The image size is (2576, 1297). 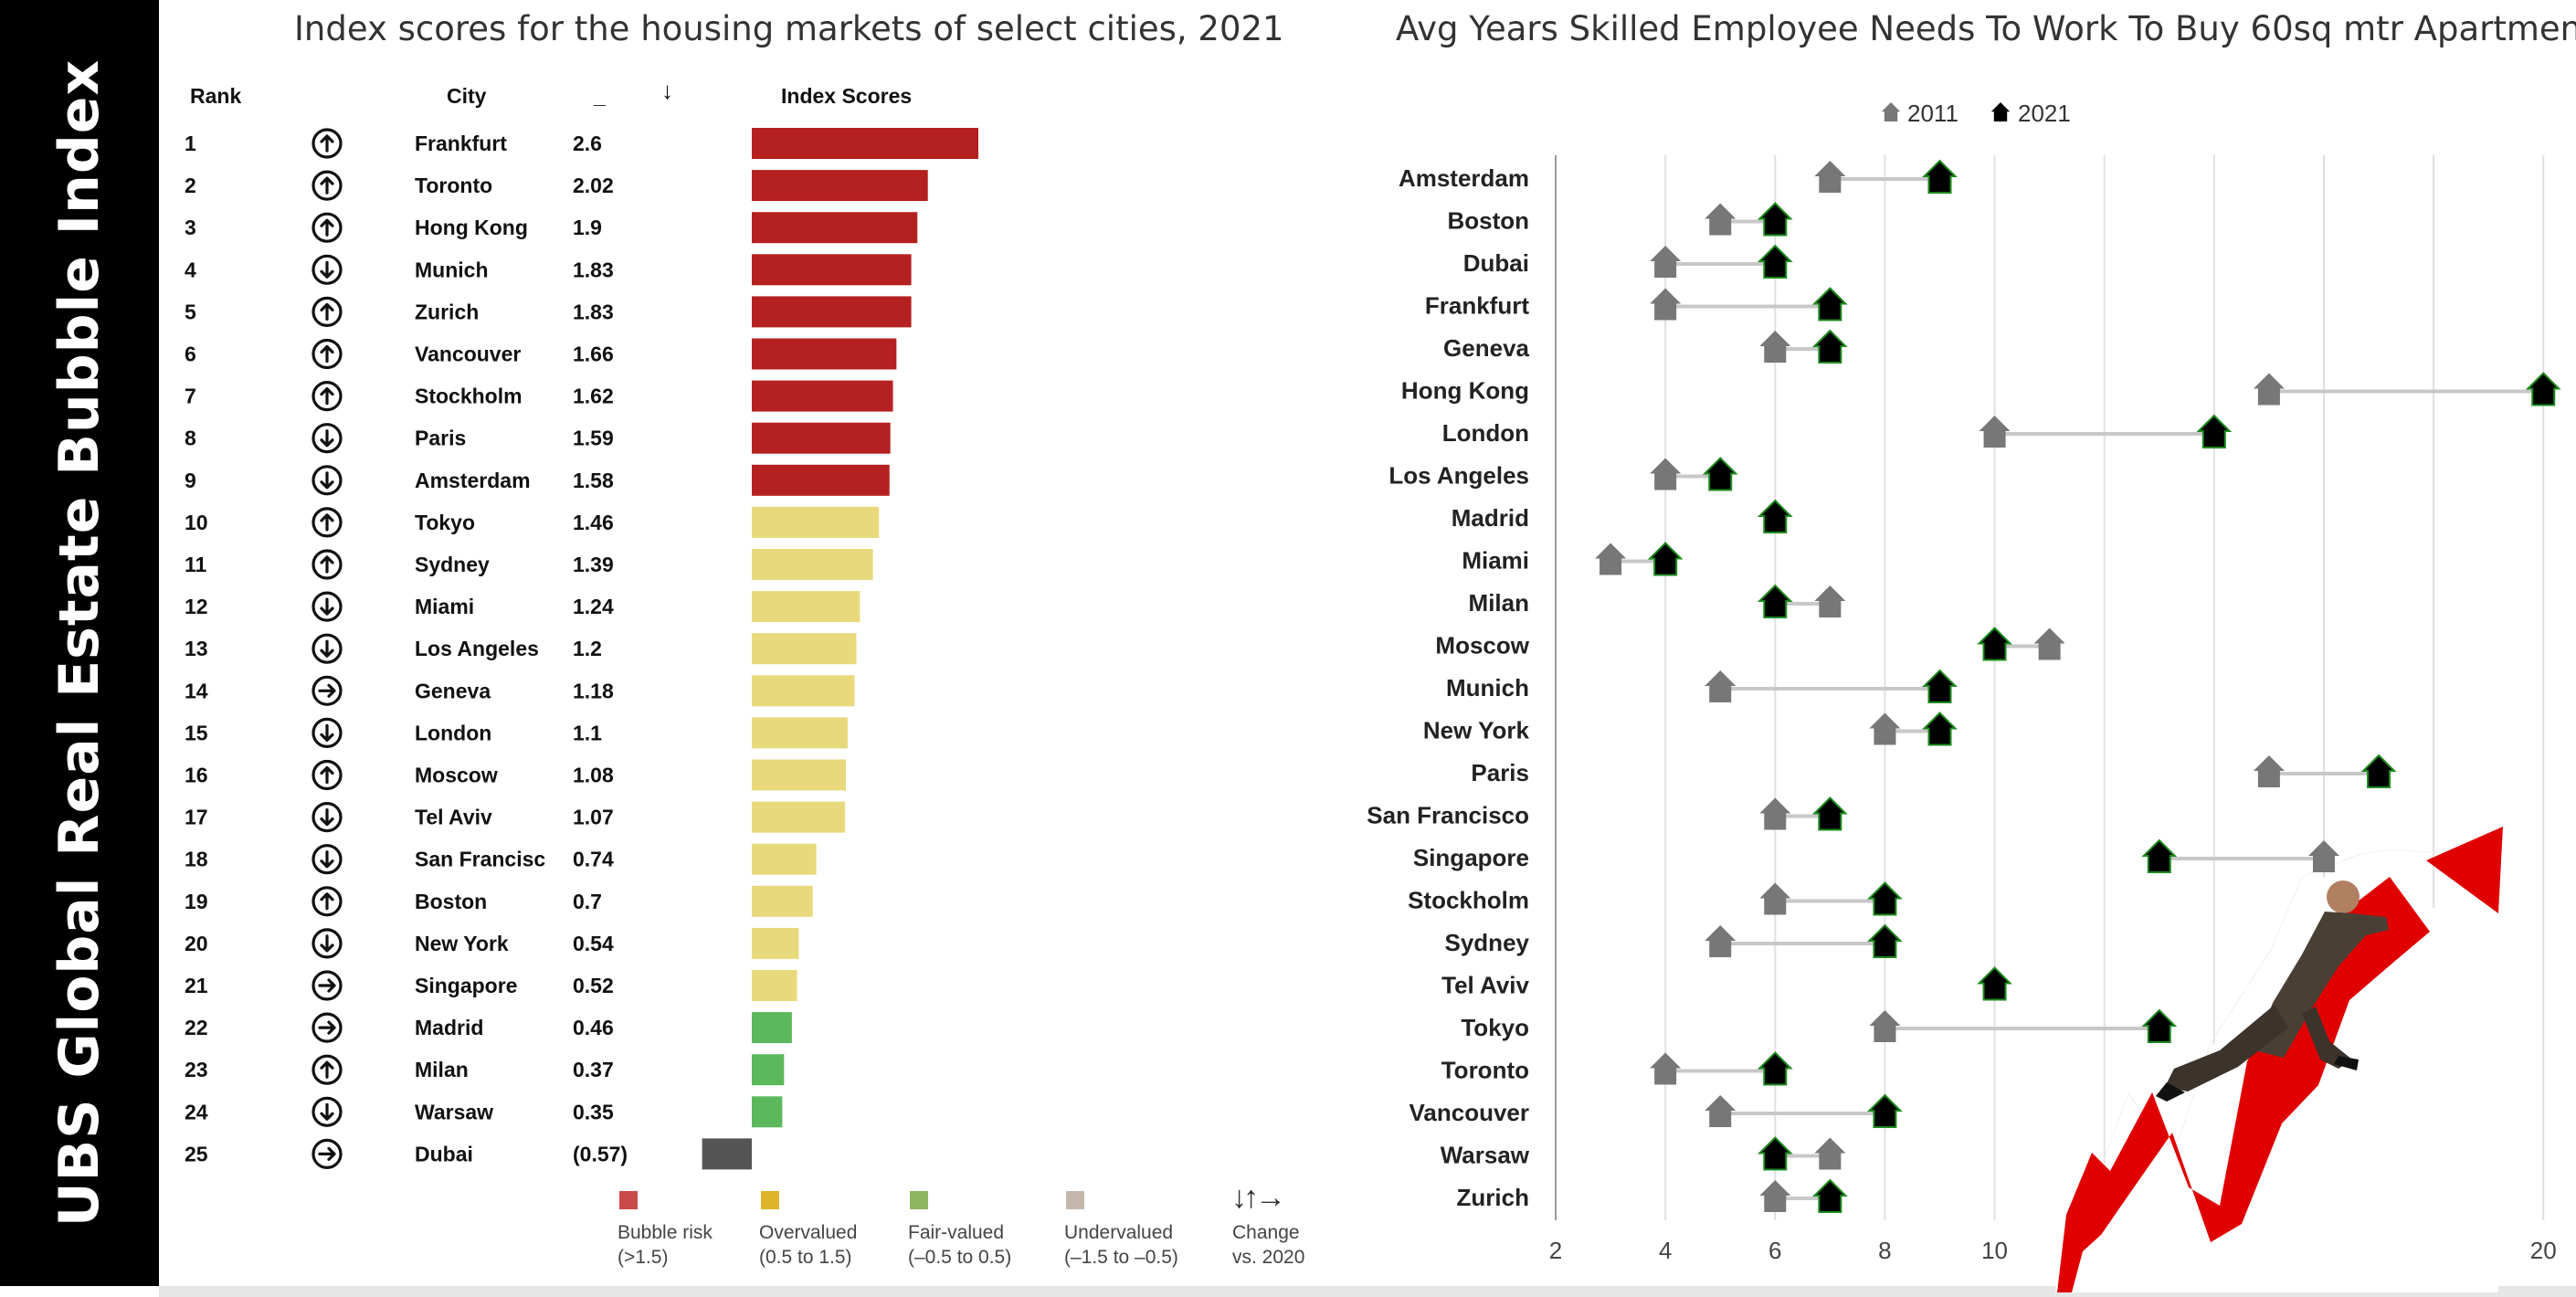 I want to click on table-row: 11 Sydney 1.39, so click(x=529, y=564).